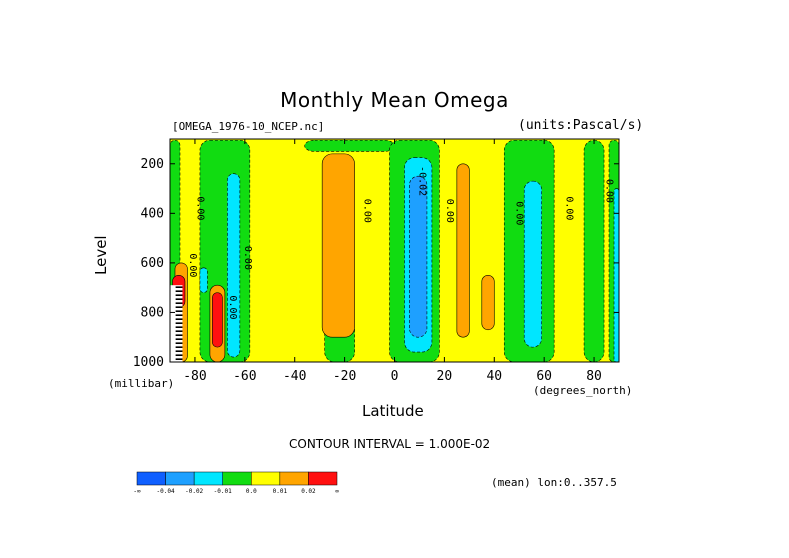 The image size is (789, 558). Describe the element at coordinates (583, 390) in the screenshot. I see `x-axis-unit: (degrees_north)` at that location.